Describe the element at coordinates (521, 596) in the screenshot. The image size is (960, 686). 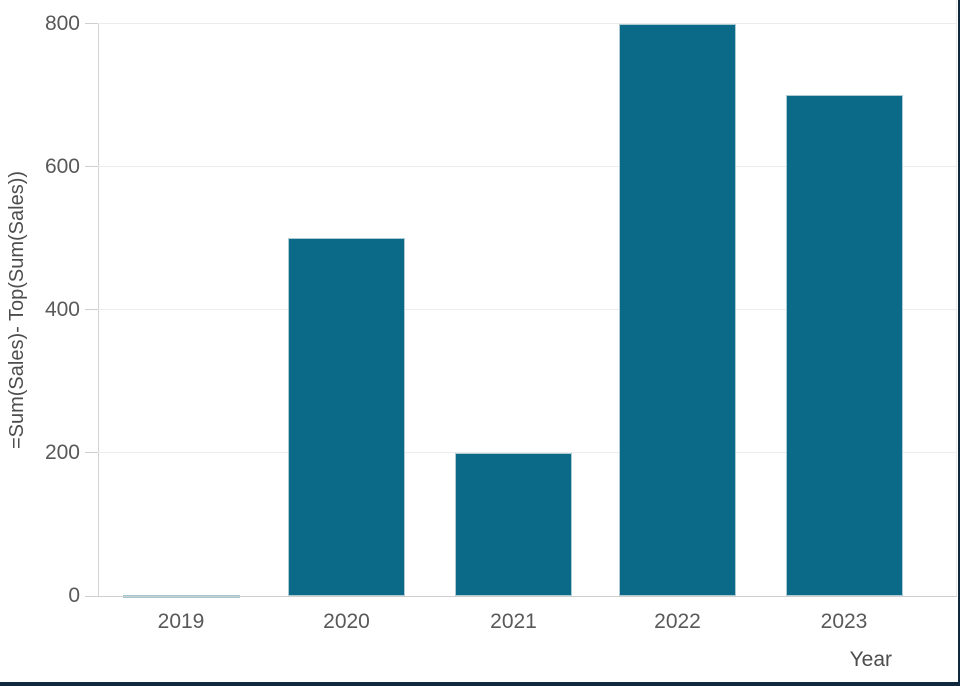
I see `x-axis-line` at that location.